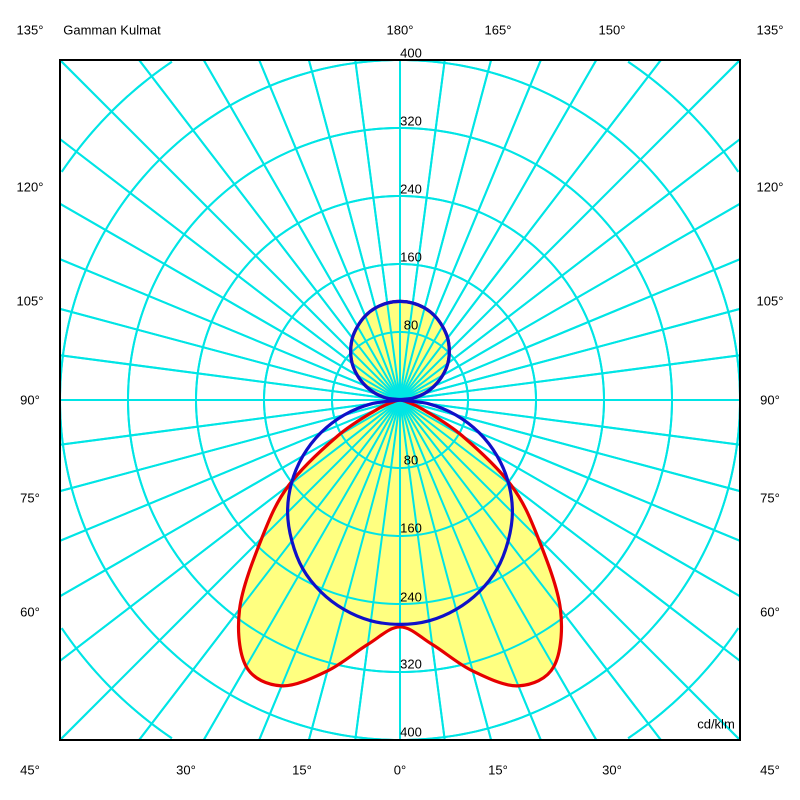 The width and height of the screenshot is (800, 800). I want to click on series-blue-curve, so click(400, 462).